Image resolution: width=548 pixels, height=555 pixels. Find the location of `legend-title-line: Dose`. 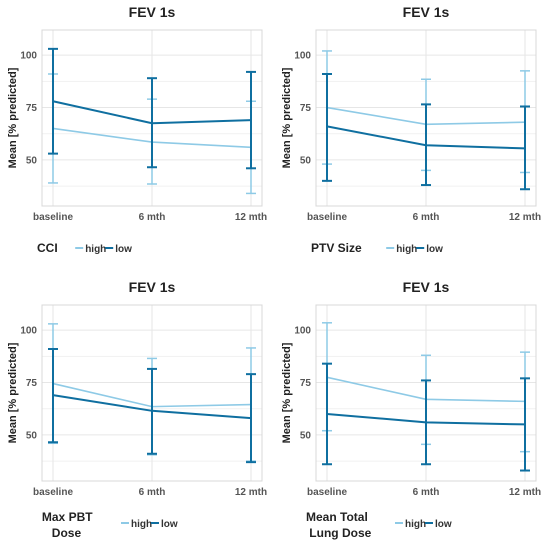

legend-title-line: Dose is located at coordinates (67, 533).